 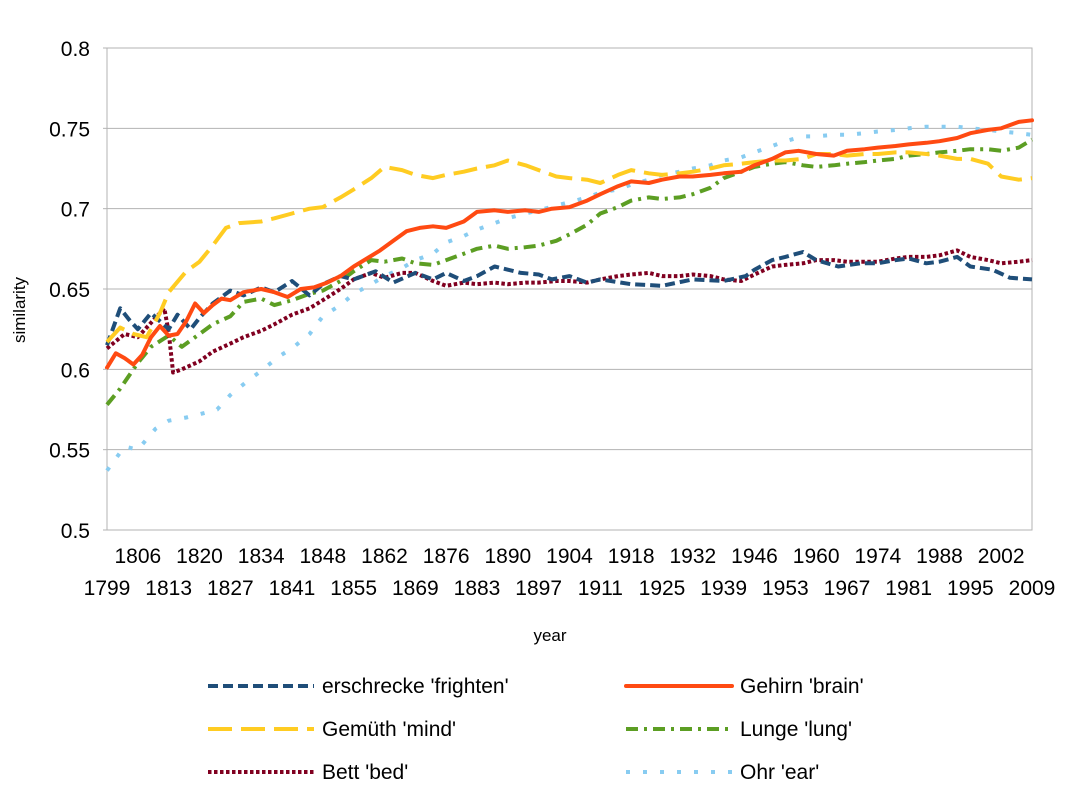 What do you see at coordinates (692, 556) in the screenshot?
I see `x-tick-label: 1932` at bounding box center [692, 556].